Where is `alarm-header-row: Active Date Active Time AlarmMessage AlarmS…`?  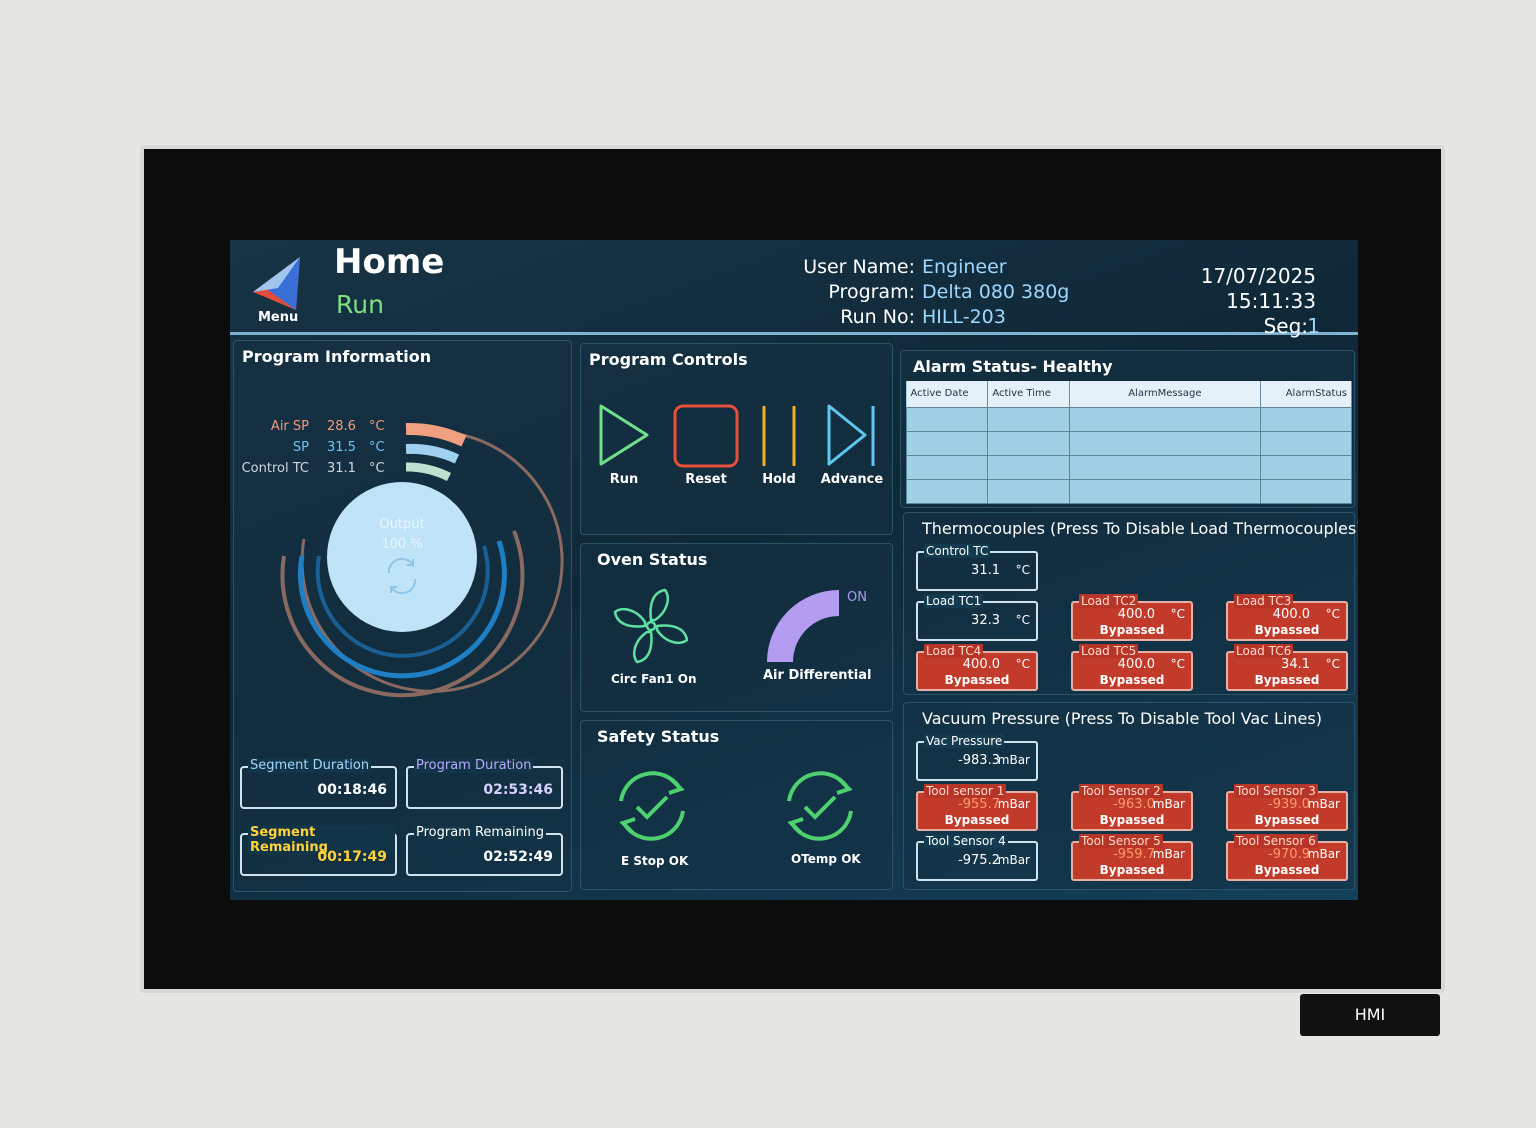
alarm-header-row: Active Date Active Time AlarmMessage AlarmS… is located at coordinates (1129, 394).